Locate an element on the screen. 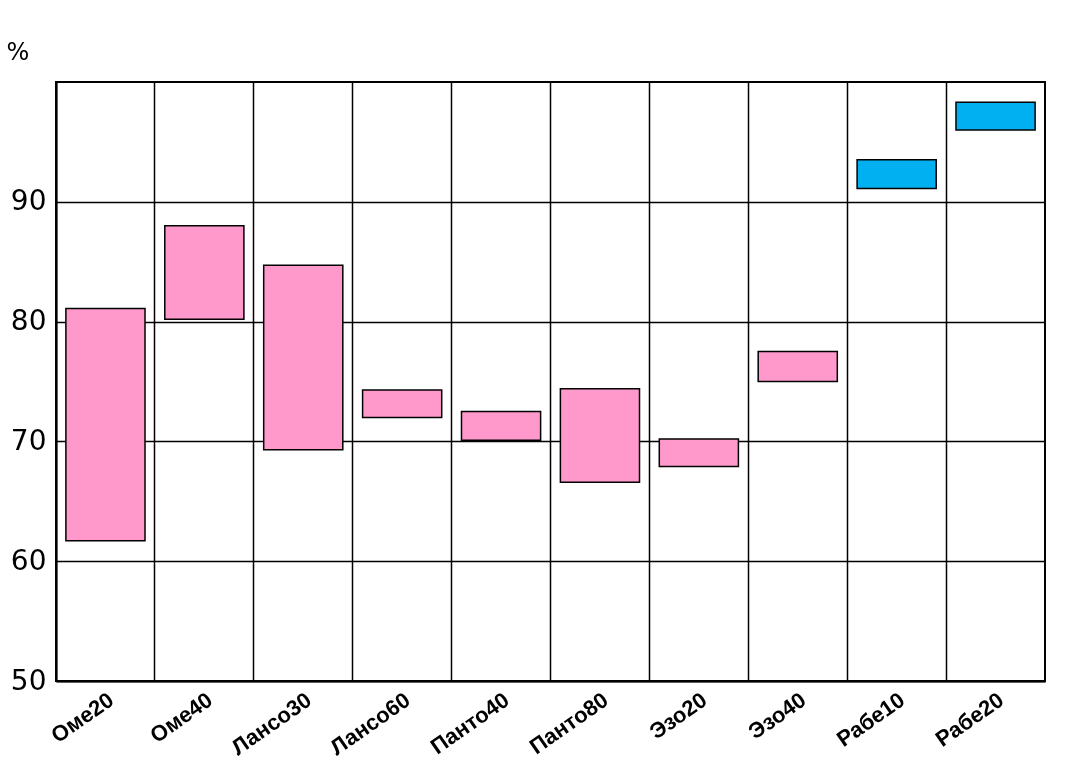 The width and height of the screenshot is (1081, 771). y-tick-label: 70 is located at coordinates (28, 440).